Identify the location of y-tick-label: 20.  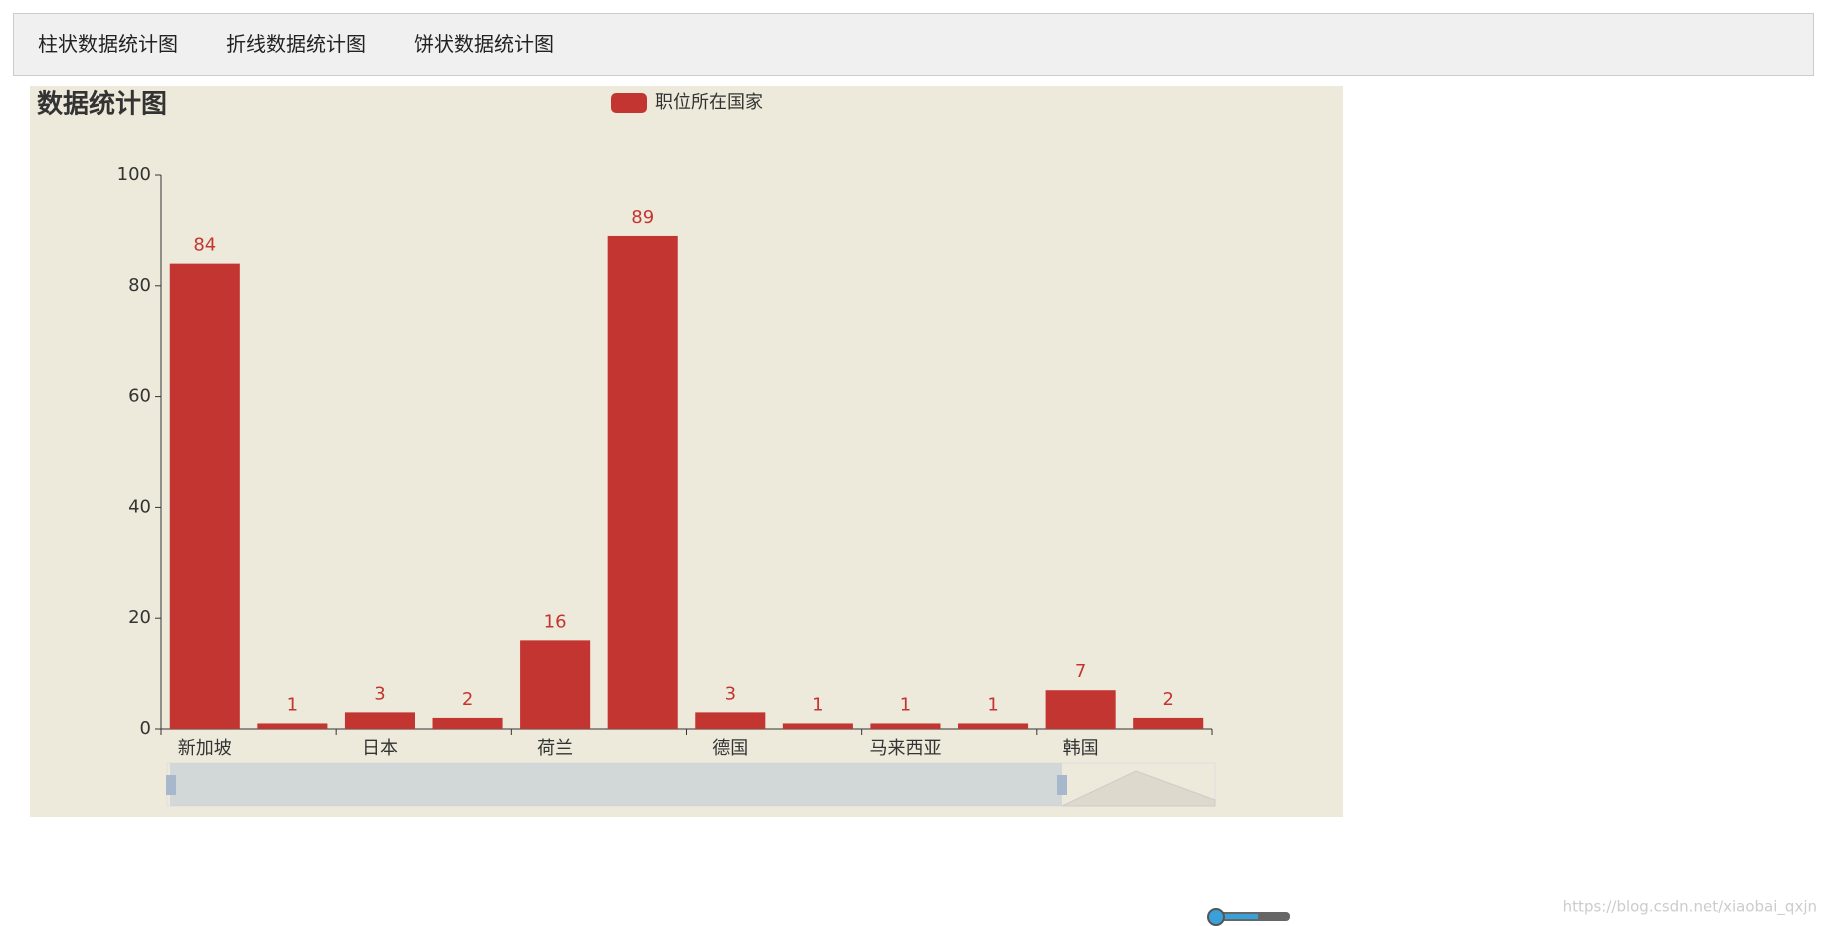
(139, 617).